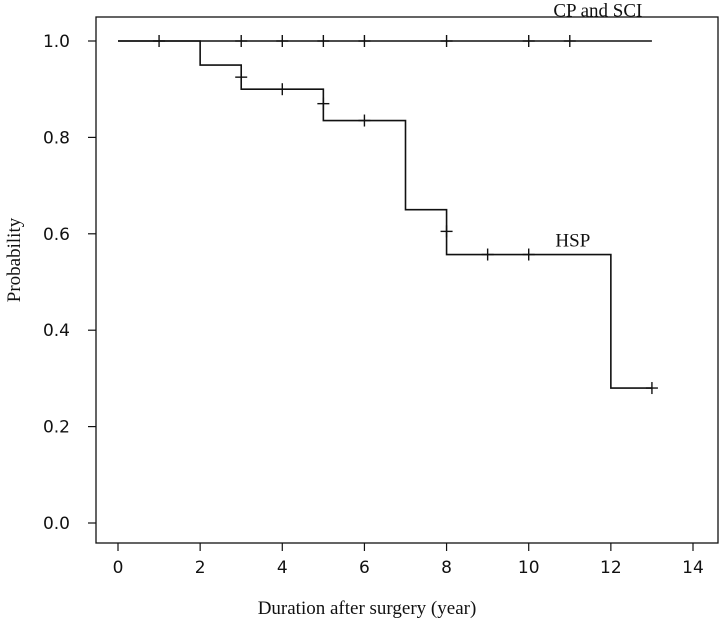 Image resolution: width=724 pixels, height=627 pixels. Describe the element at coordinates (282, 568) in the screenshot. I see `x-tick-label: 4` at that location.